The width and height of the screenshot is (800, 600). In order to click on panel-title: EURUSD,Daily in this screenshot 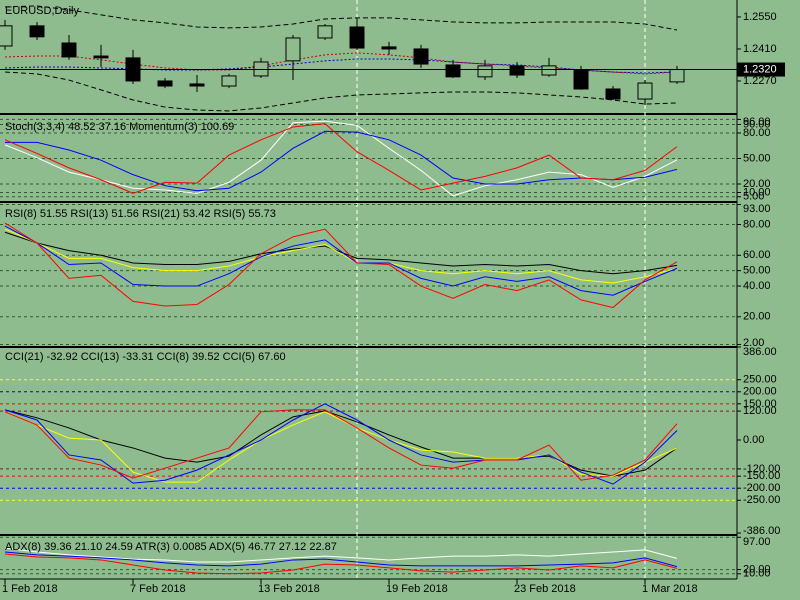, I will do `click(42, 11)`.